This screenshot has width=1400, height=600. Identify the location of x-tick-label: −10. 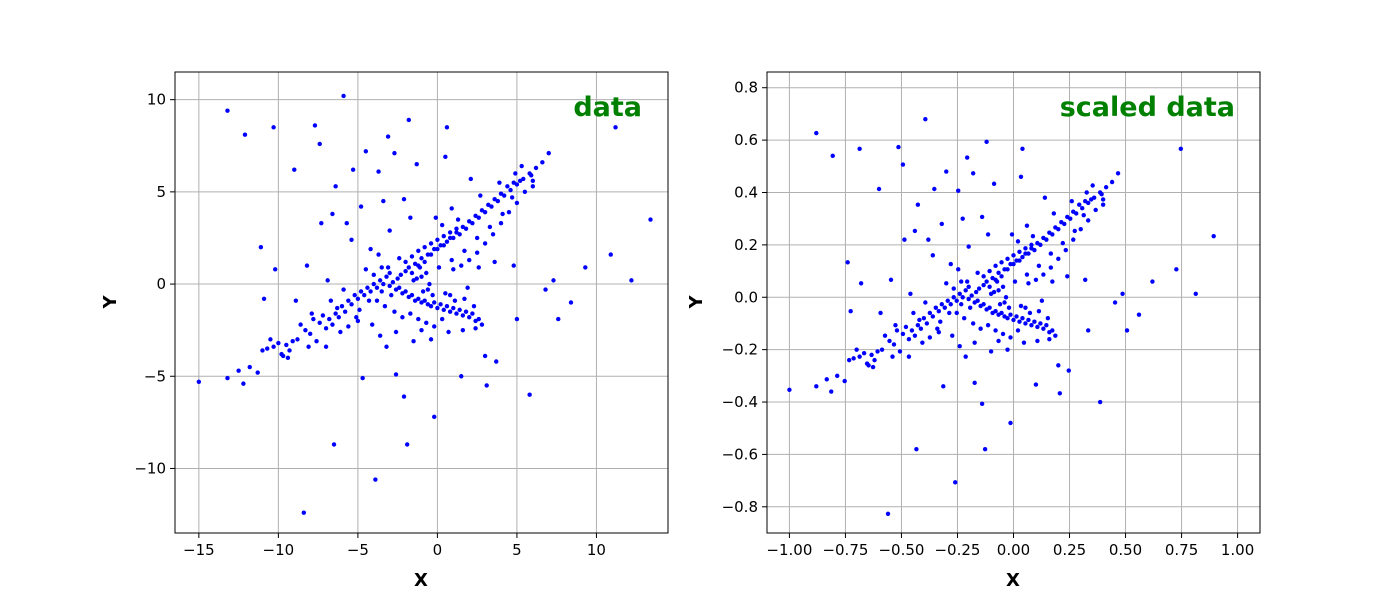
(279, 550).